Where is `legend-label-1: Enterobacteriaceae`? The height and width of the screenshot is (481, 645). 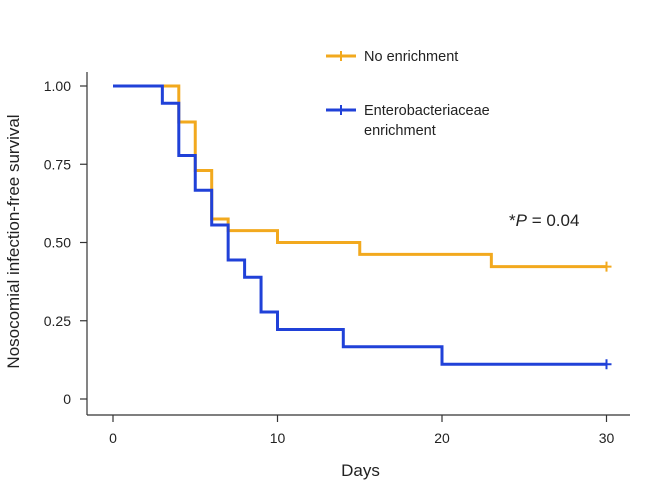
legend-label-1: Enterobacteriaceae is located at coordinates (427, 111).